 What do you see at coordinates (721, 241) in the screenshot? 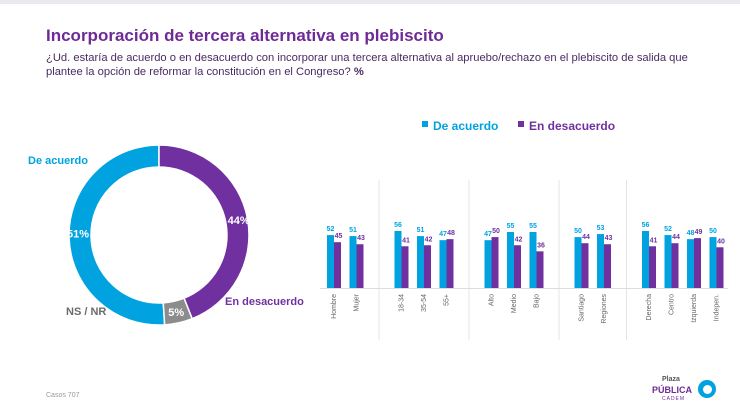
I see `bar-value-label-desacuerdo: 40` at bounding box center [721, 241].